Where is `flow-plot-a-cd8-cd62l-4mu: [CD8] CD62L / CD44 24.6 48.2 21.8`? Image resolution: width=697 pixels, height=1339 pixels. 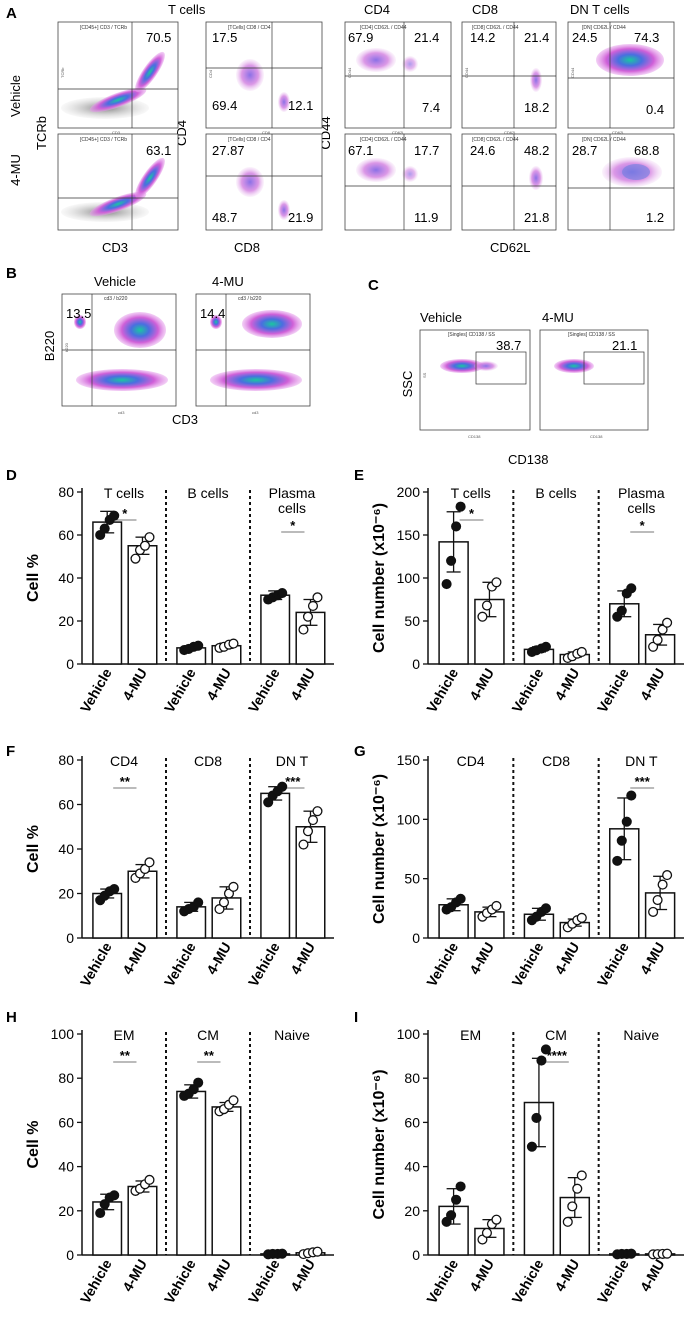 flow-plot-a-cd8-cd62l-4mu: [CD8] CD62L / CD44 24.6 48.2 21.8 is located at coordinates (509, 182).